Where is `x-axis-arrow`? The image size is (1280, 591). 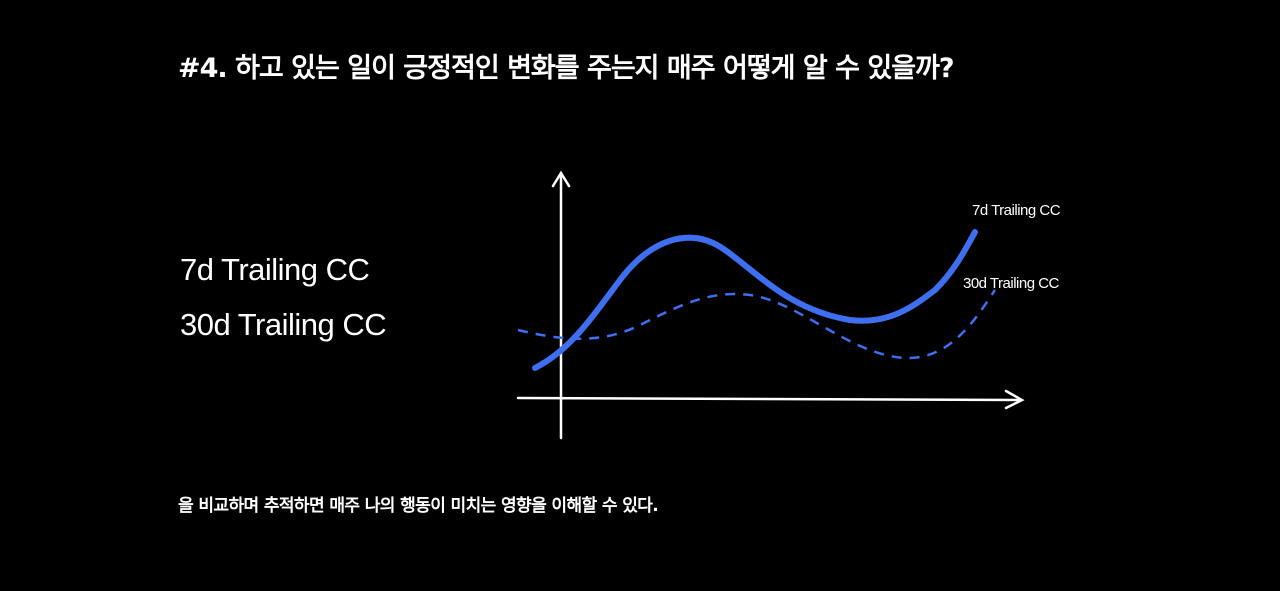
x-axis-arrow is located at coordinates (1014, 399).